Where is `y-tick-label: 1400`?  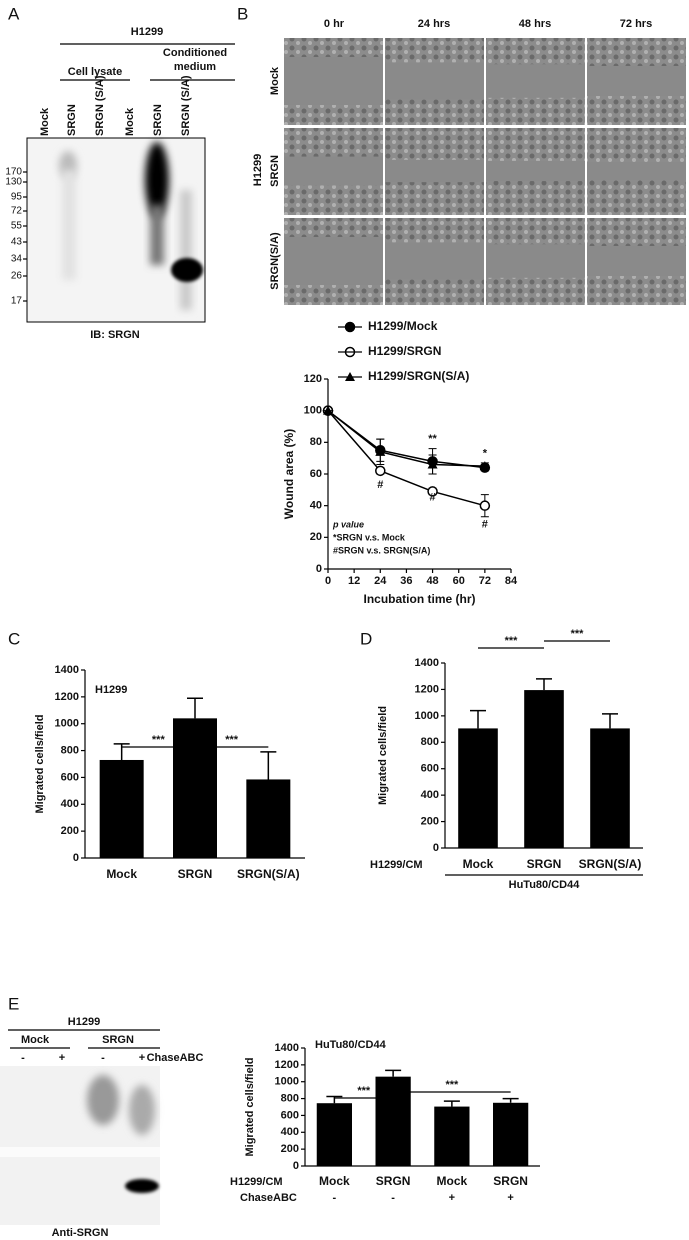
y-tick-label: 1400 is located at coordinates (67, 670).